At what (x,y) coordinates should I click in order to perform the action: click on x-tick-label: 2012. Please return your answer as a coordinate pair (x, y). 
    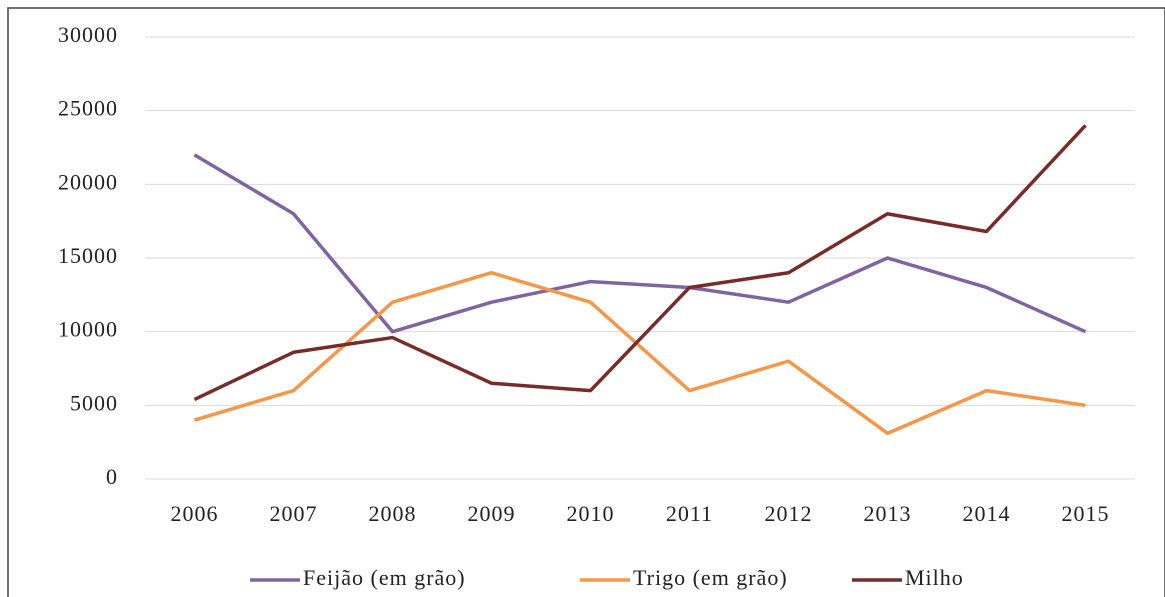
    Looking at the image, I should click on (789, 513).